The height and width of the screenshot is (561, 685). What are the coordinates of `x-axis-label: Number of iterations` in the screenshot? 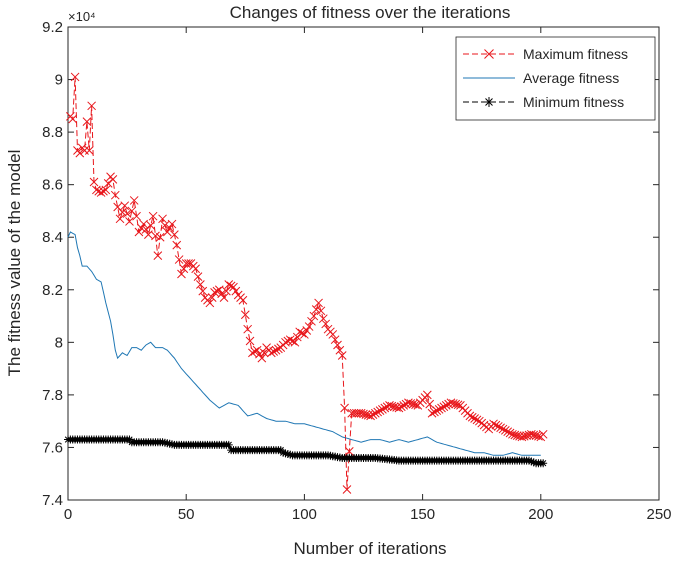 It's located at (369, 548).